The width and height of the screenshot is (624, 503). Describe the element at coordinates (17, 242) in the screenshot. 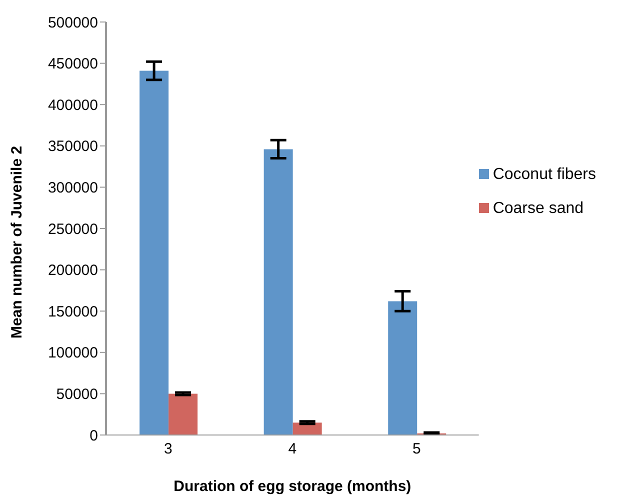

I see `y-axis-title: Mean number of Juvenile 2` at that location.